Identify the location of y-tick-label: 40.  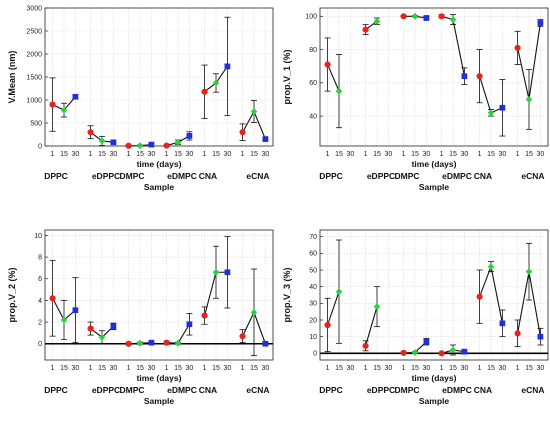
(313, 116).